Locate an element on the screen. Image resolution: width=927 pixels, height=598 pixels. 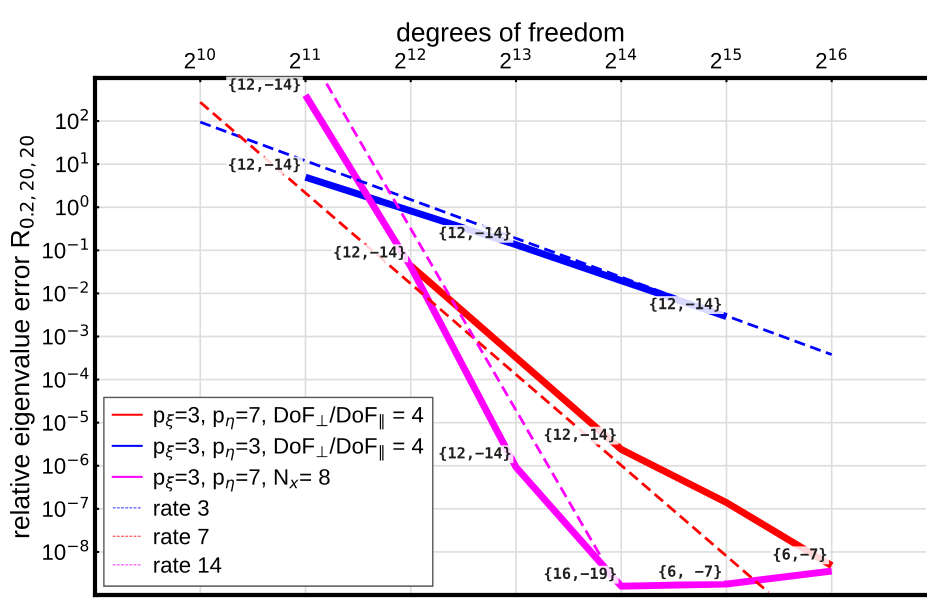
x-tick-label: 2$^{13}$ is located at coordinates (515, 58).